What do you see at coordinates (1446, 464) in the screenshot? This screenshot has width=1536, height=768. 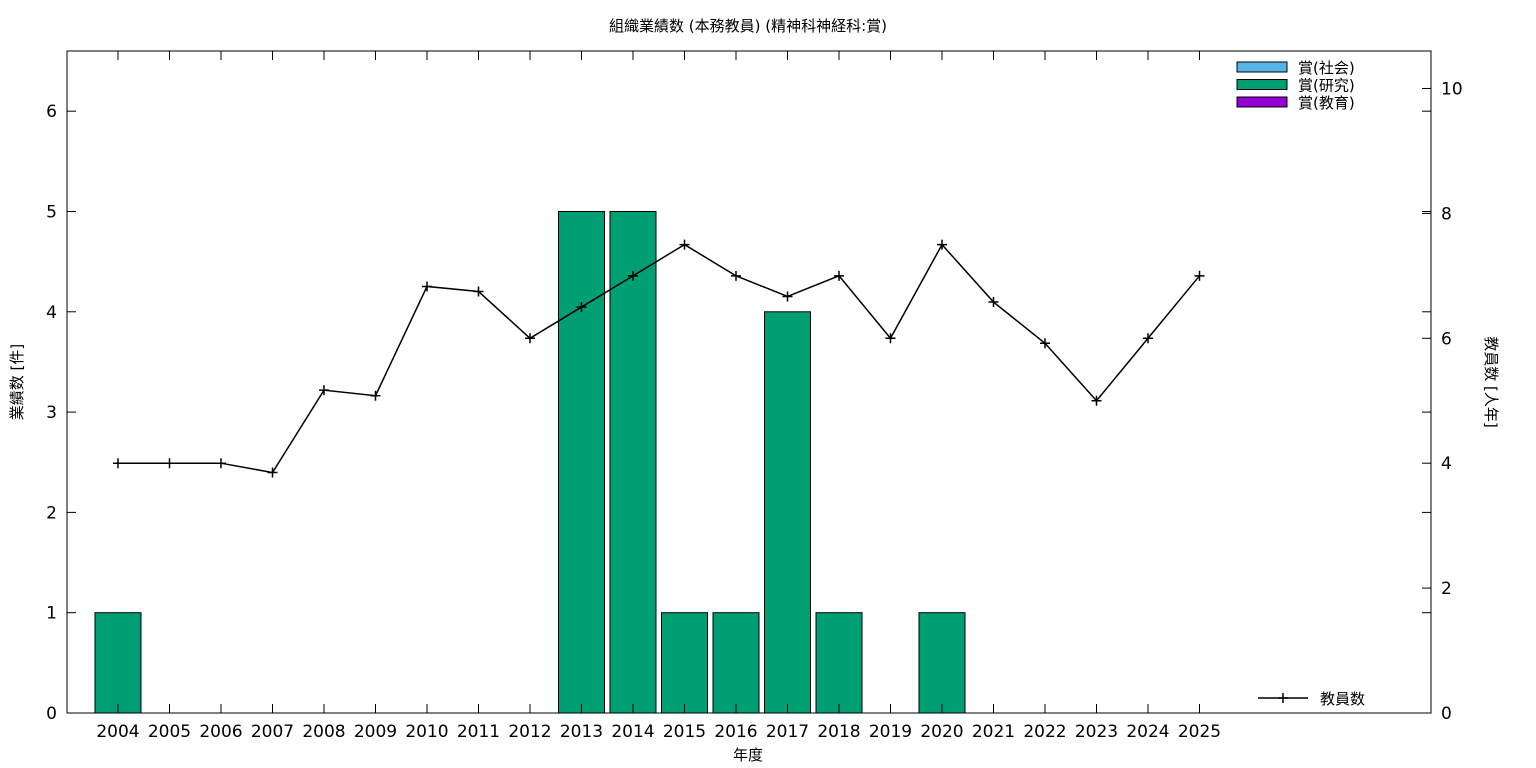 I see `y2-tick-label-4: 4` at bounding box center [1446, 464].